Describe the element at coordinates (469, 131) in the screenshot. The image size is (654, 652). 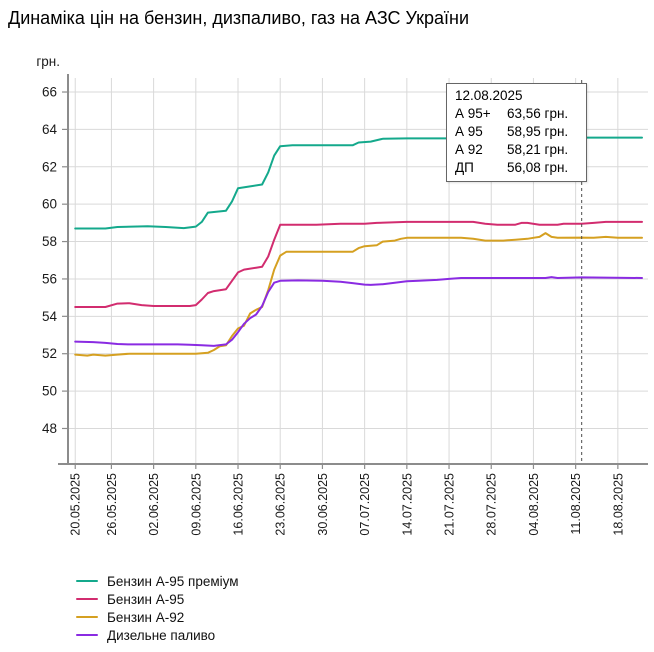
I see `tooltip-series-label: А 95` at that location.